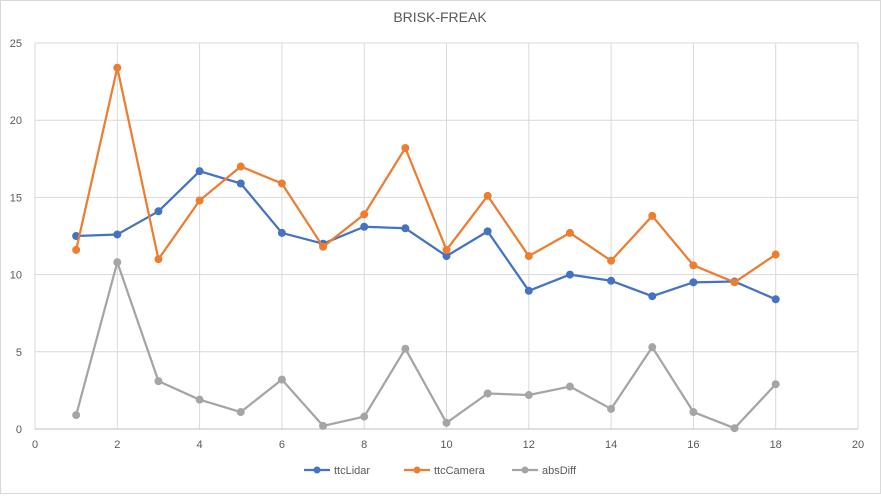 Image resolution: width=881 pixels, height=499 pixels. What do you see at coordinates (19, 353) in the screenshot?
I see `y-tick-label: 5` at bounding box center [19, 353].